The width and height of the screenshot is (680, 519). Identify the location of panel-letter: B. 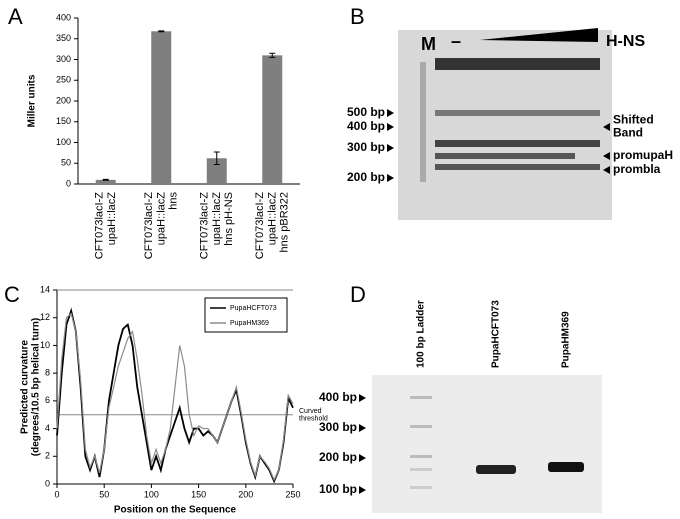
(357, 16).